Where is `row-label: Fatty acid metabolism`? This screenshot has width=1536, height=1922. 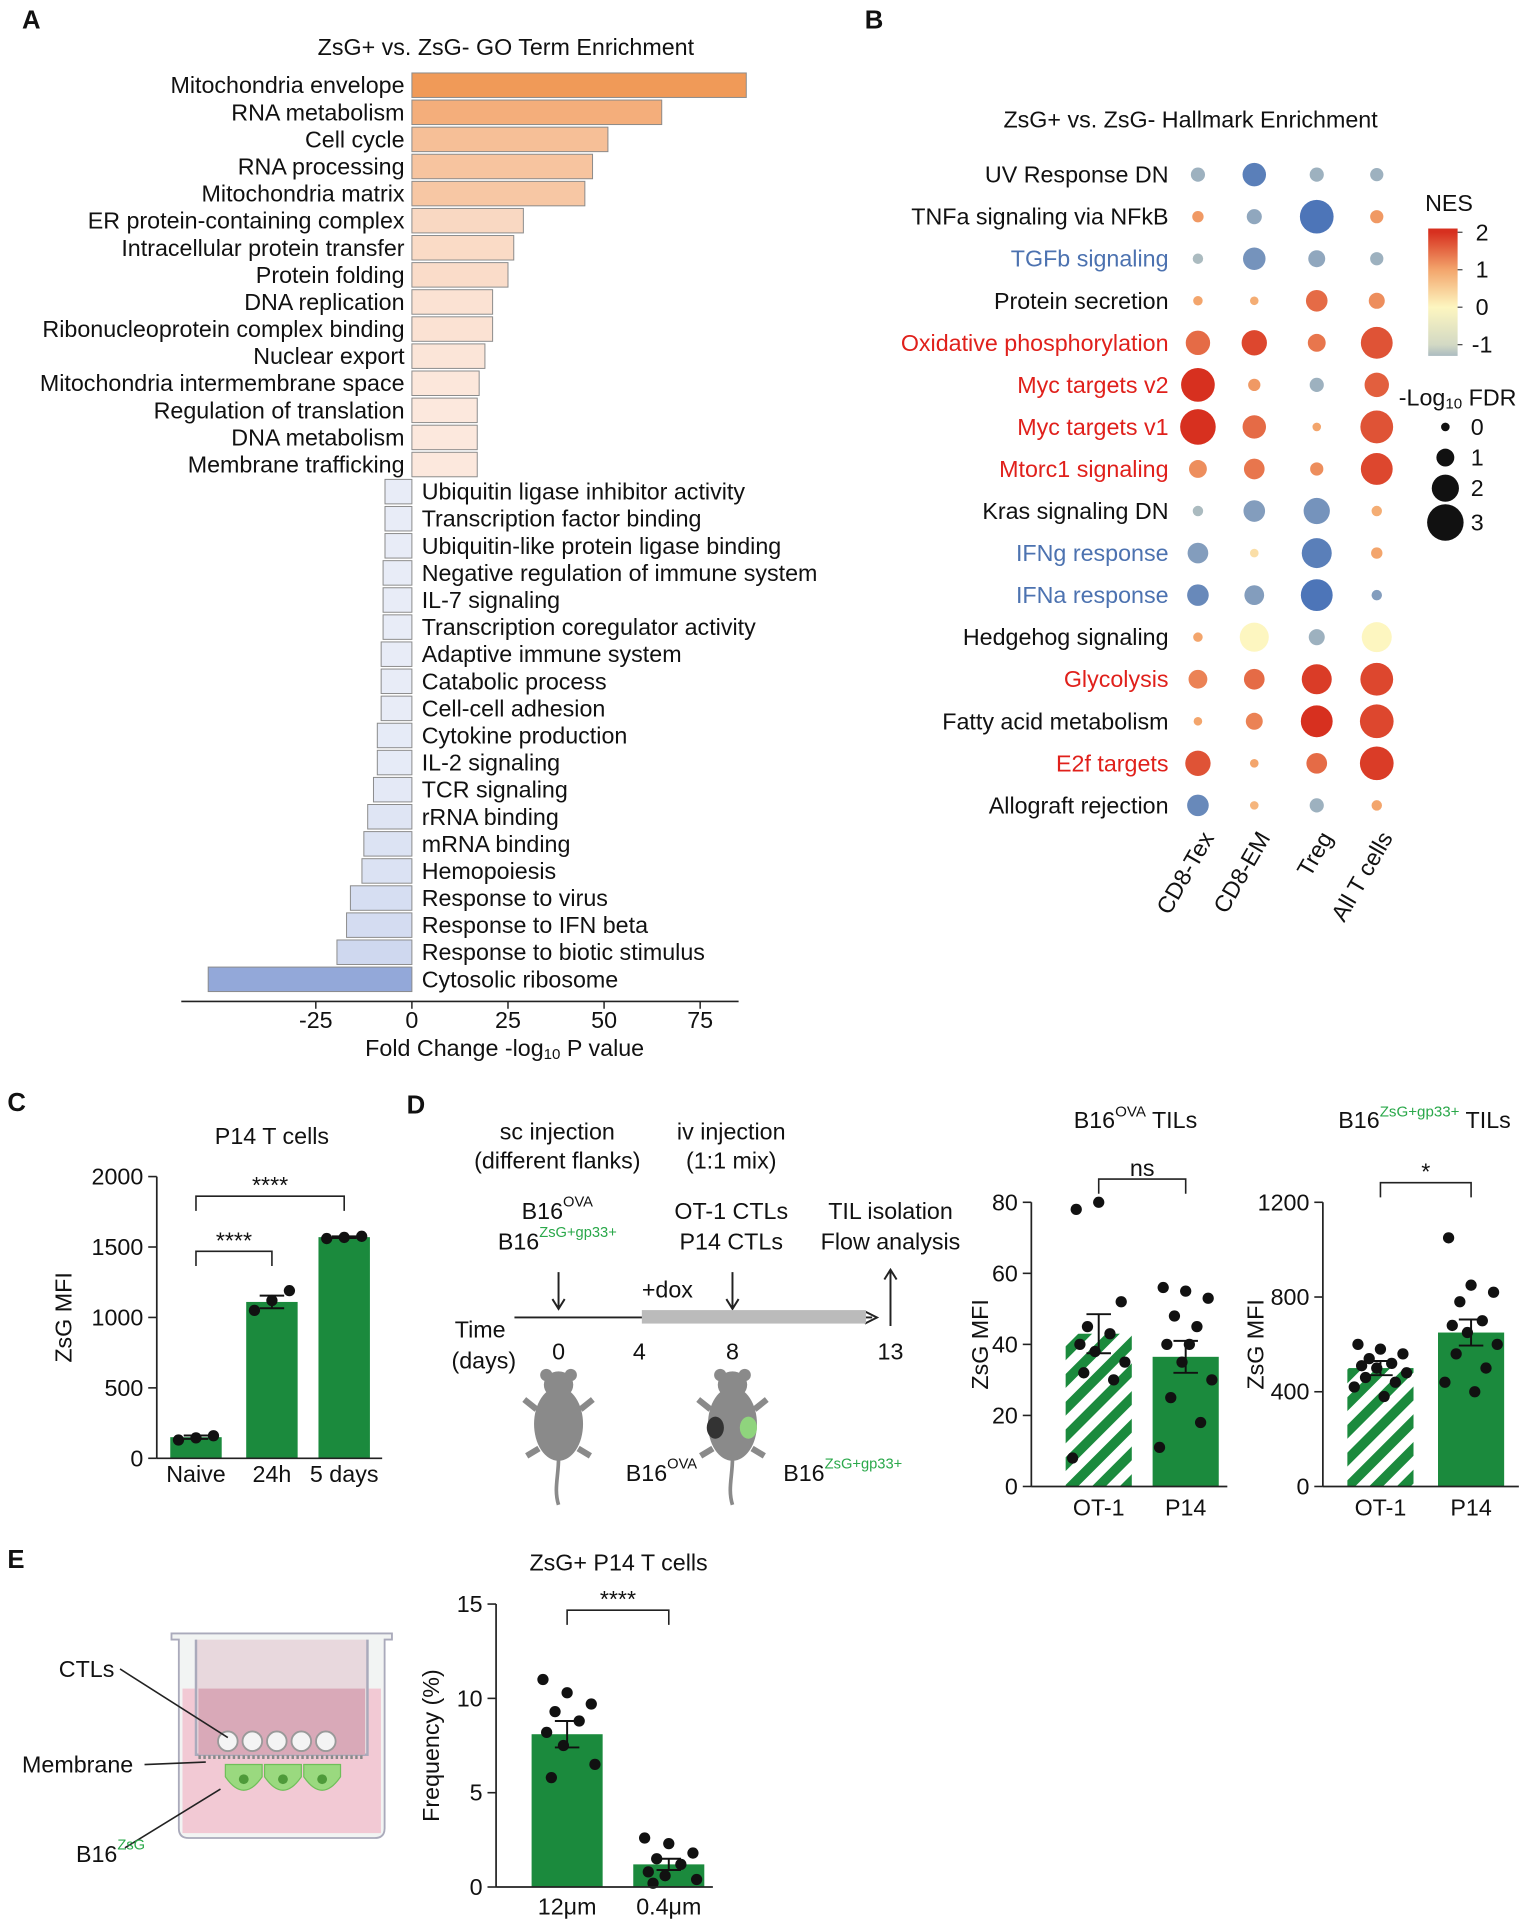 row-label: Fatty acid metabolism is located at coordinates (1055, 721).